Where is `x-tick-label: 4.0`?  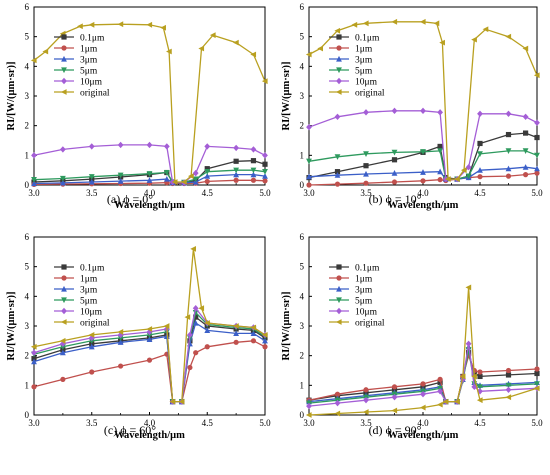
x-tick-label: 4.0 is located at coordinates (423, 193).